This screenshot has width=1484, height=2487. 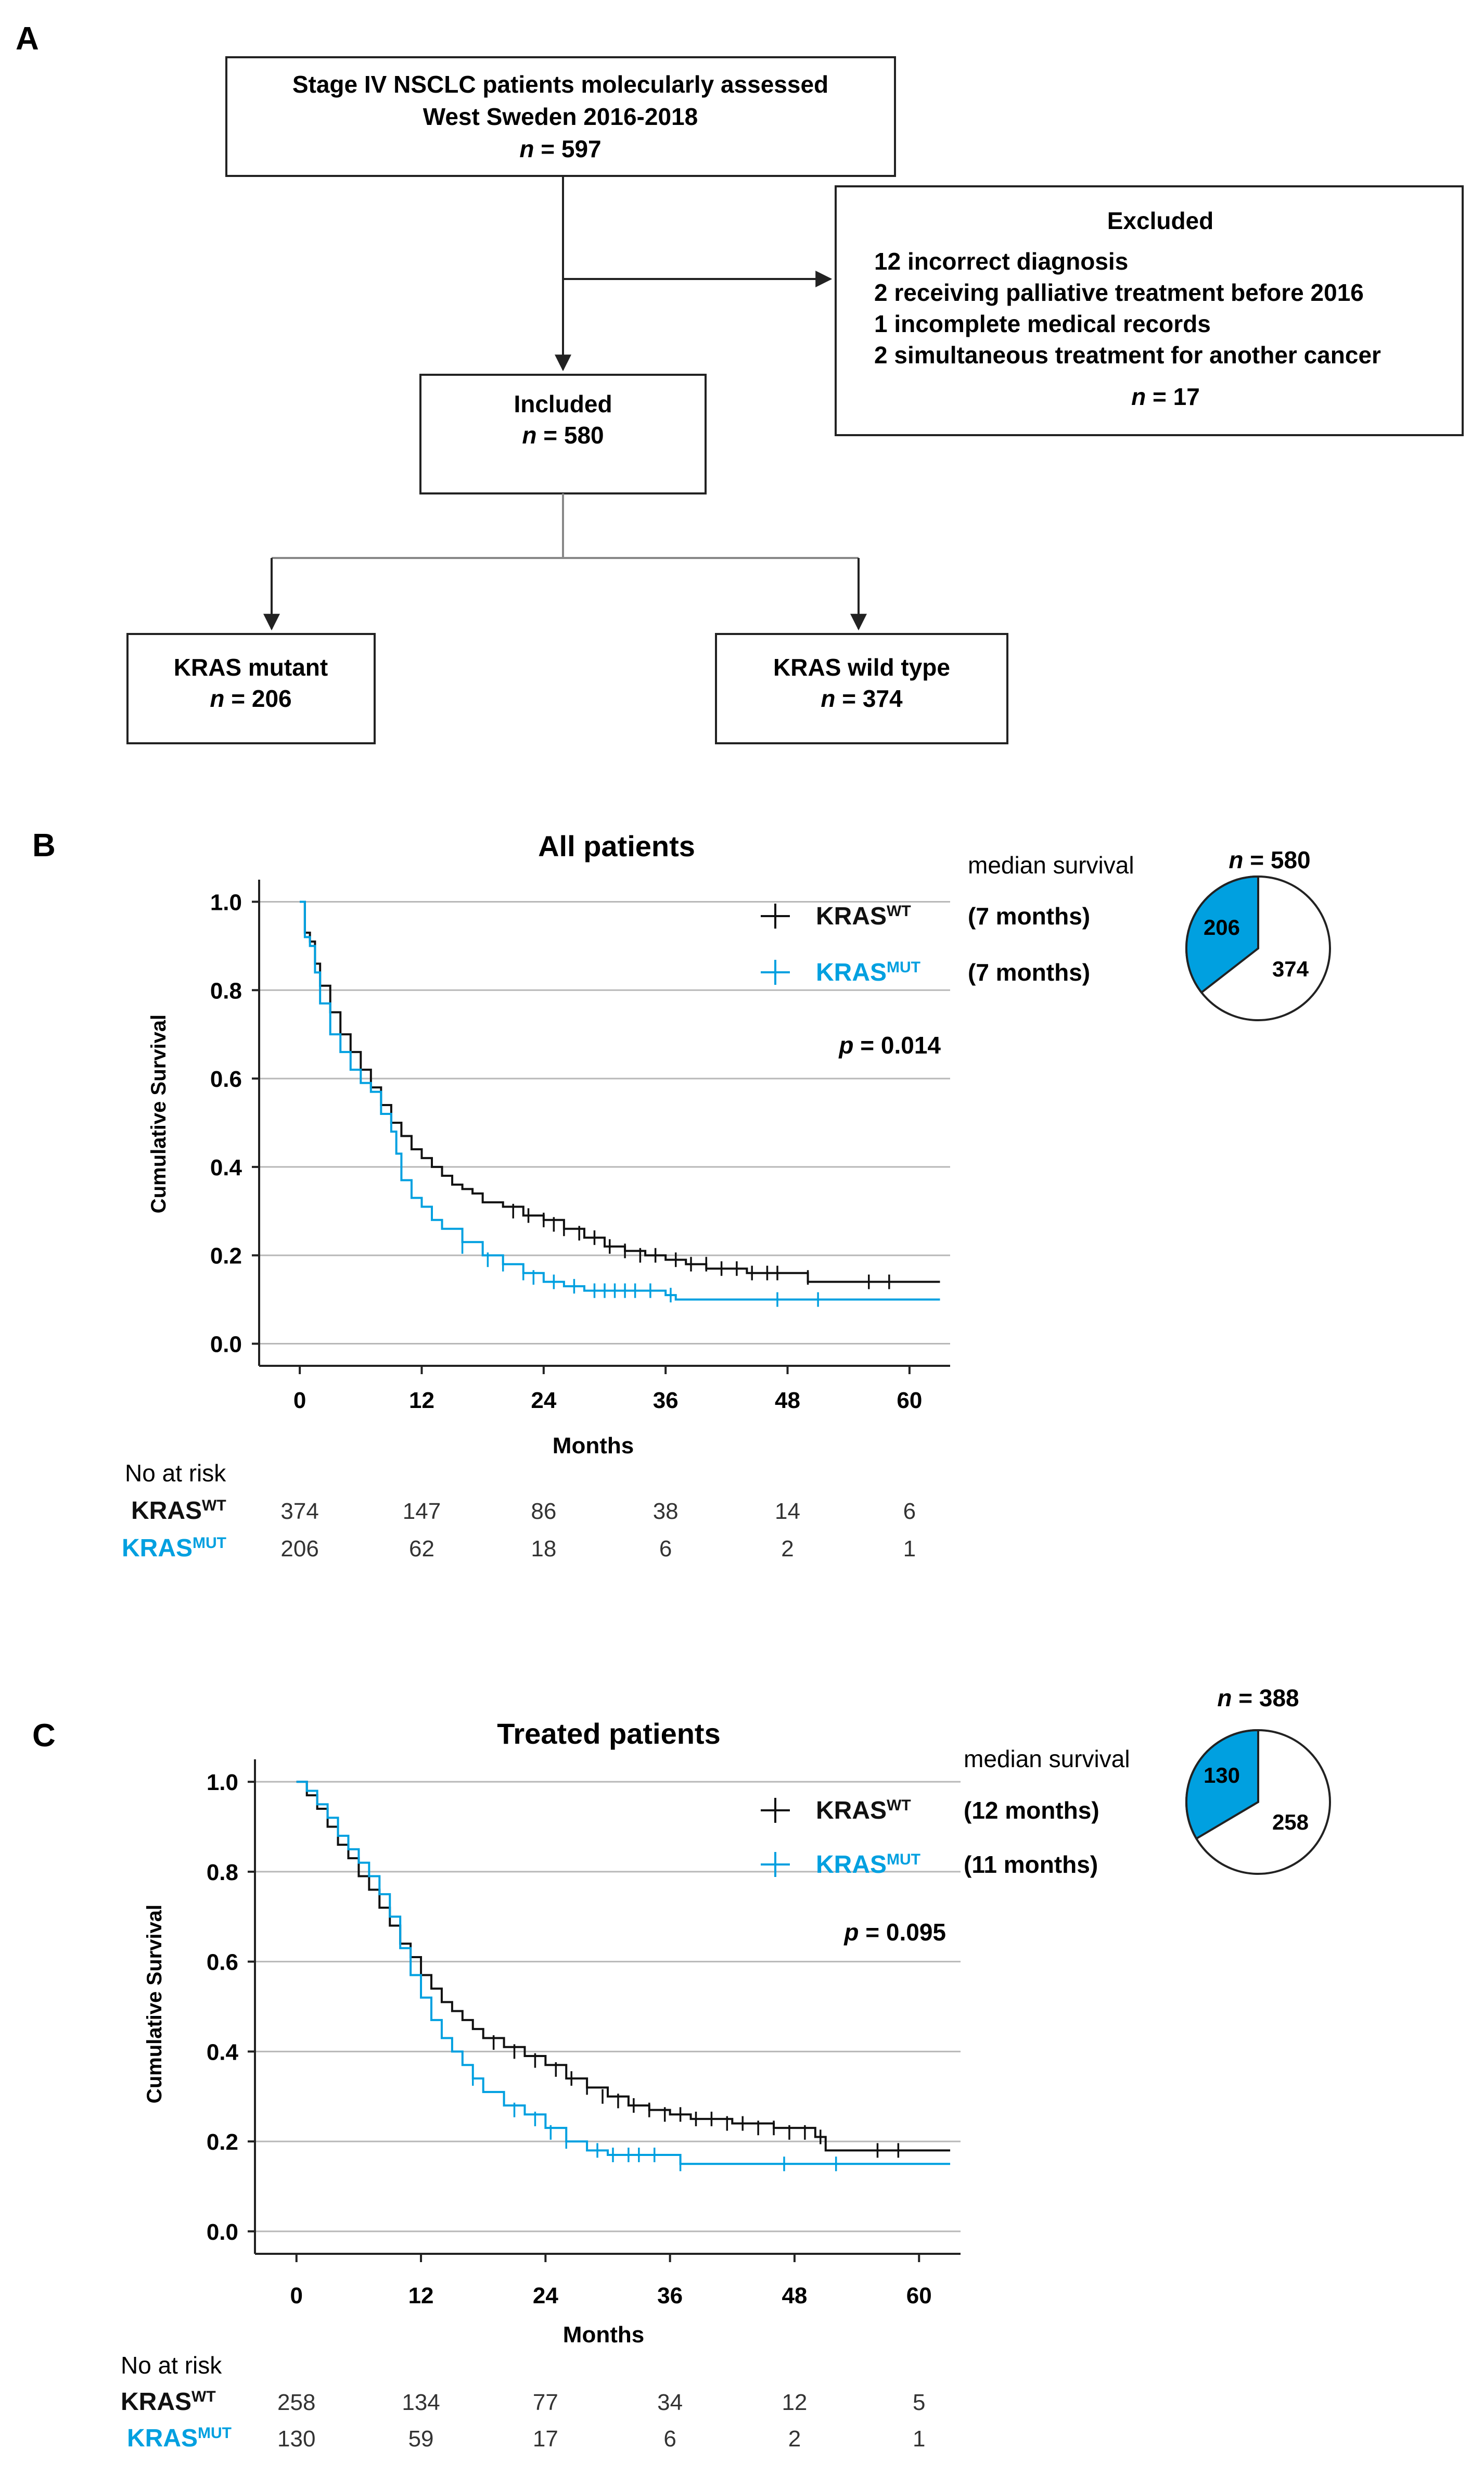 What do you see at coordinates (787, 1511) in the screenshot?
I see `risk-value: 14` at bounding box center [787, 1511].